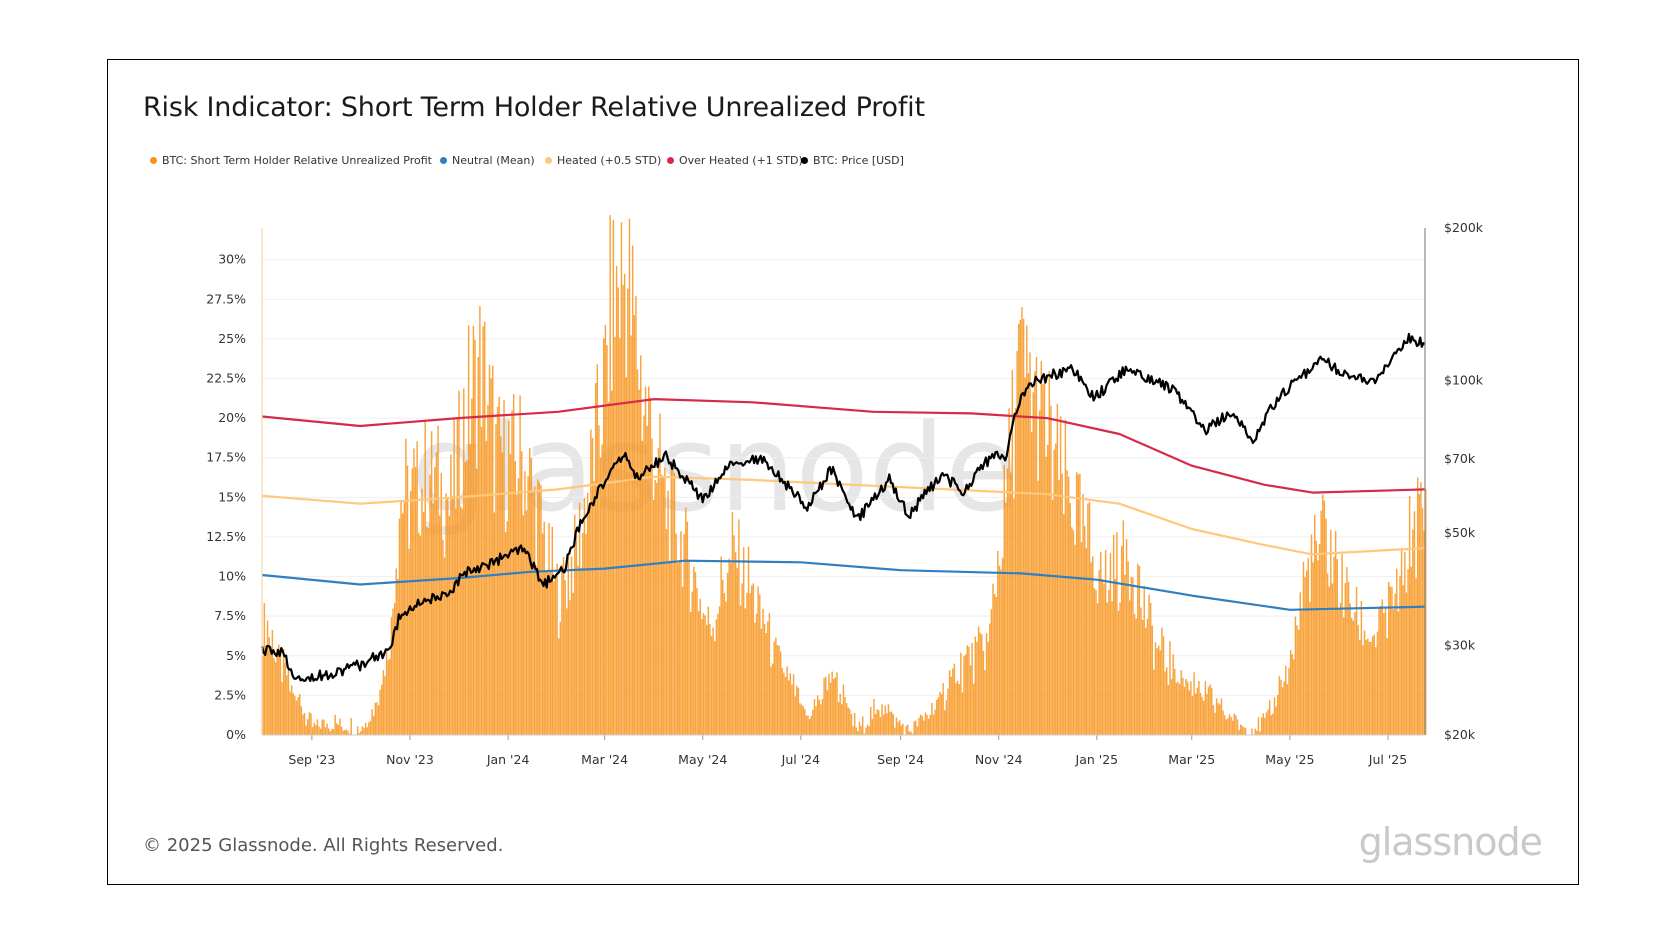  What do you see at coordinates (735, 160) in the screenshot?
I see `legend-item-over-heated: Over Heated (+1 STD)` at bounding box center [735, 160].